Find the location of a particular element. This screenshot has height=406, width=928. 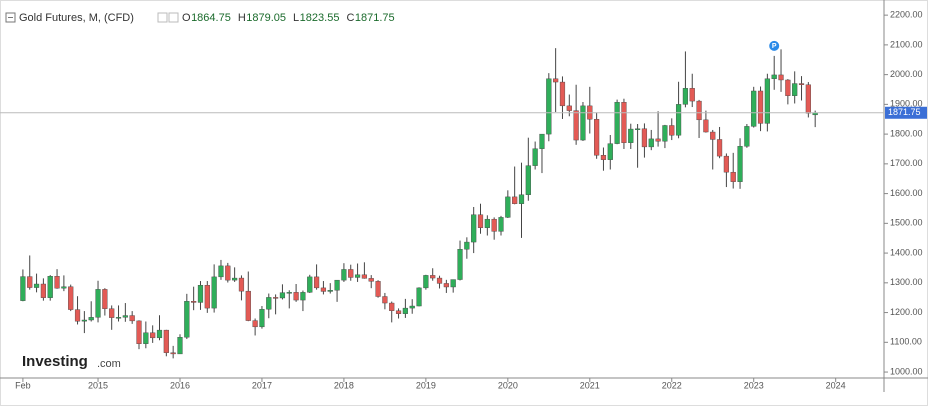

event-marker-label: P is located at coordinates (774, 46).